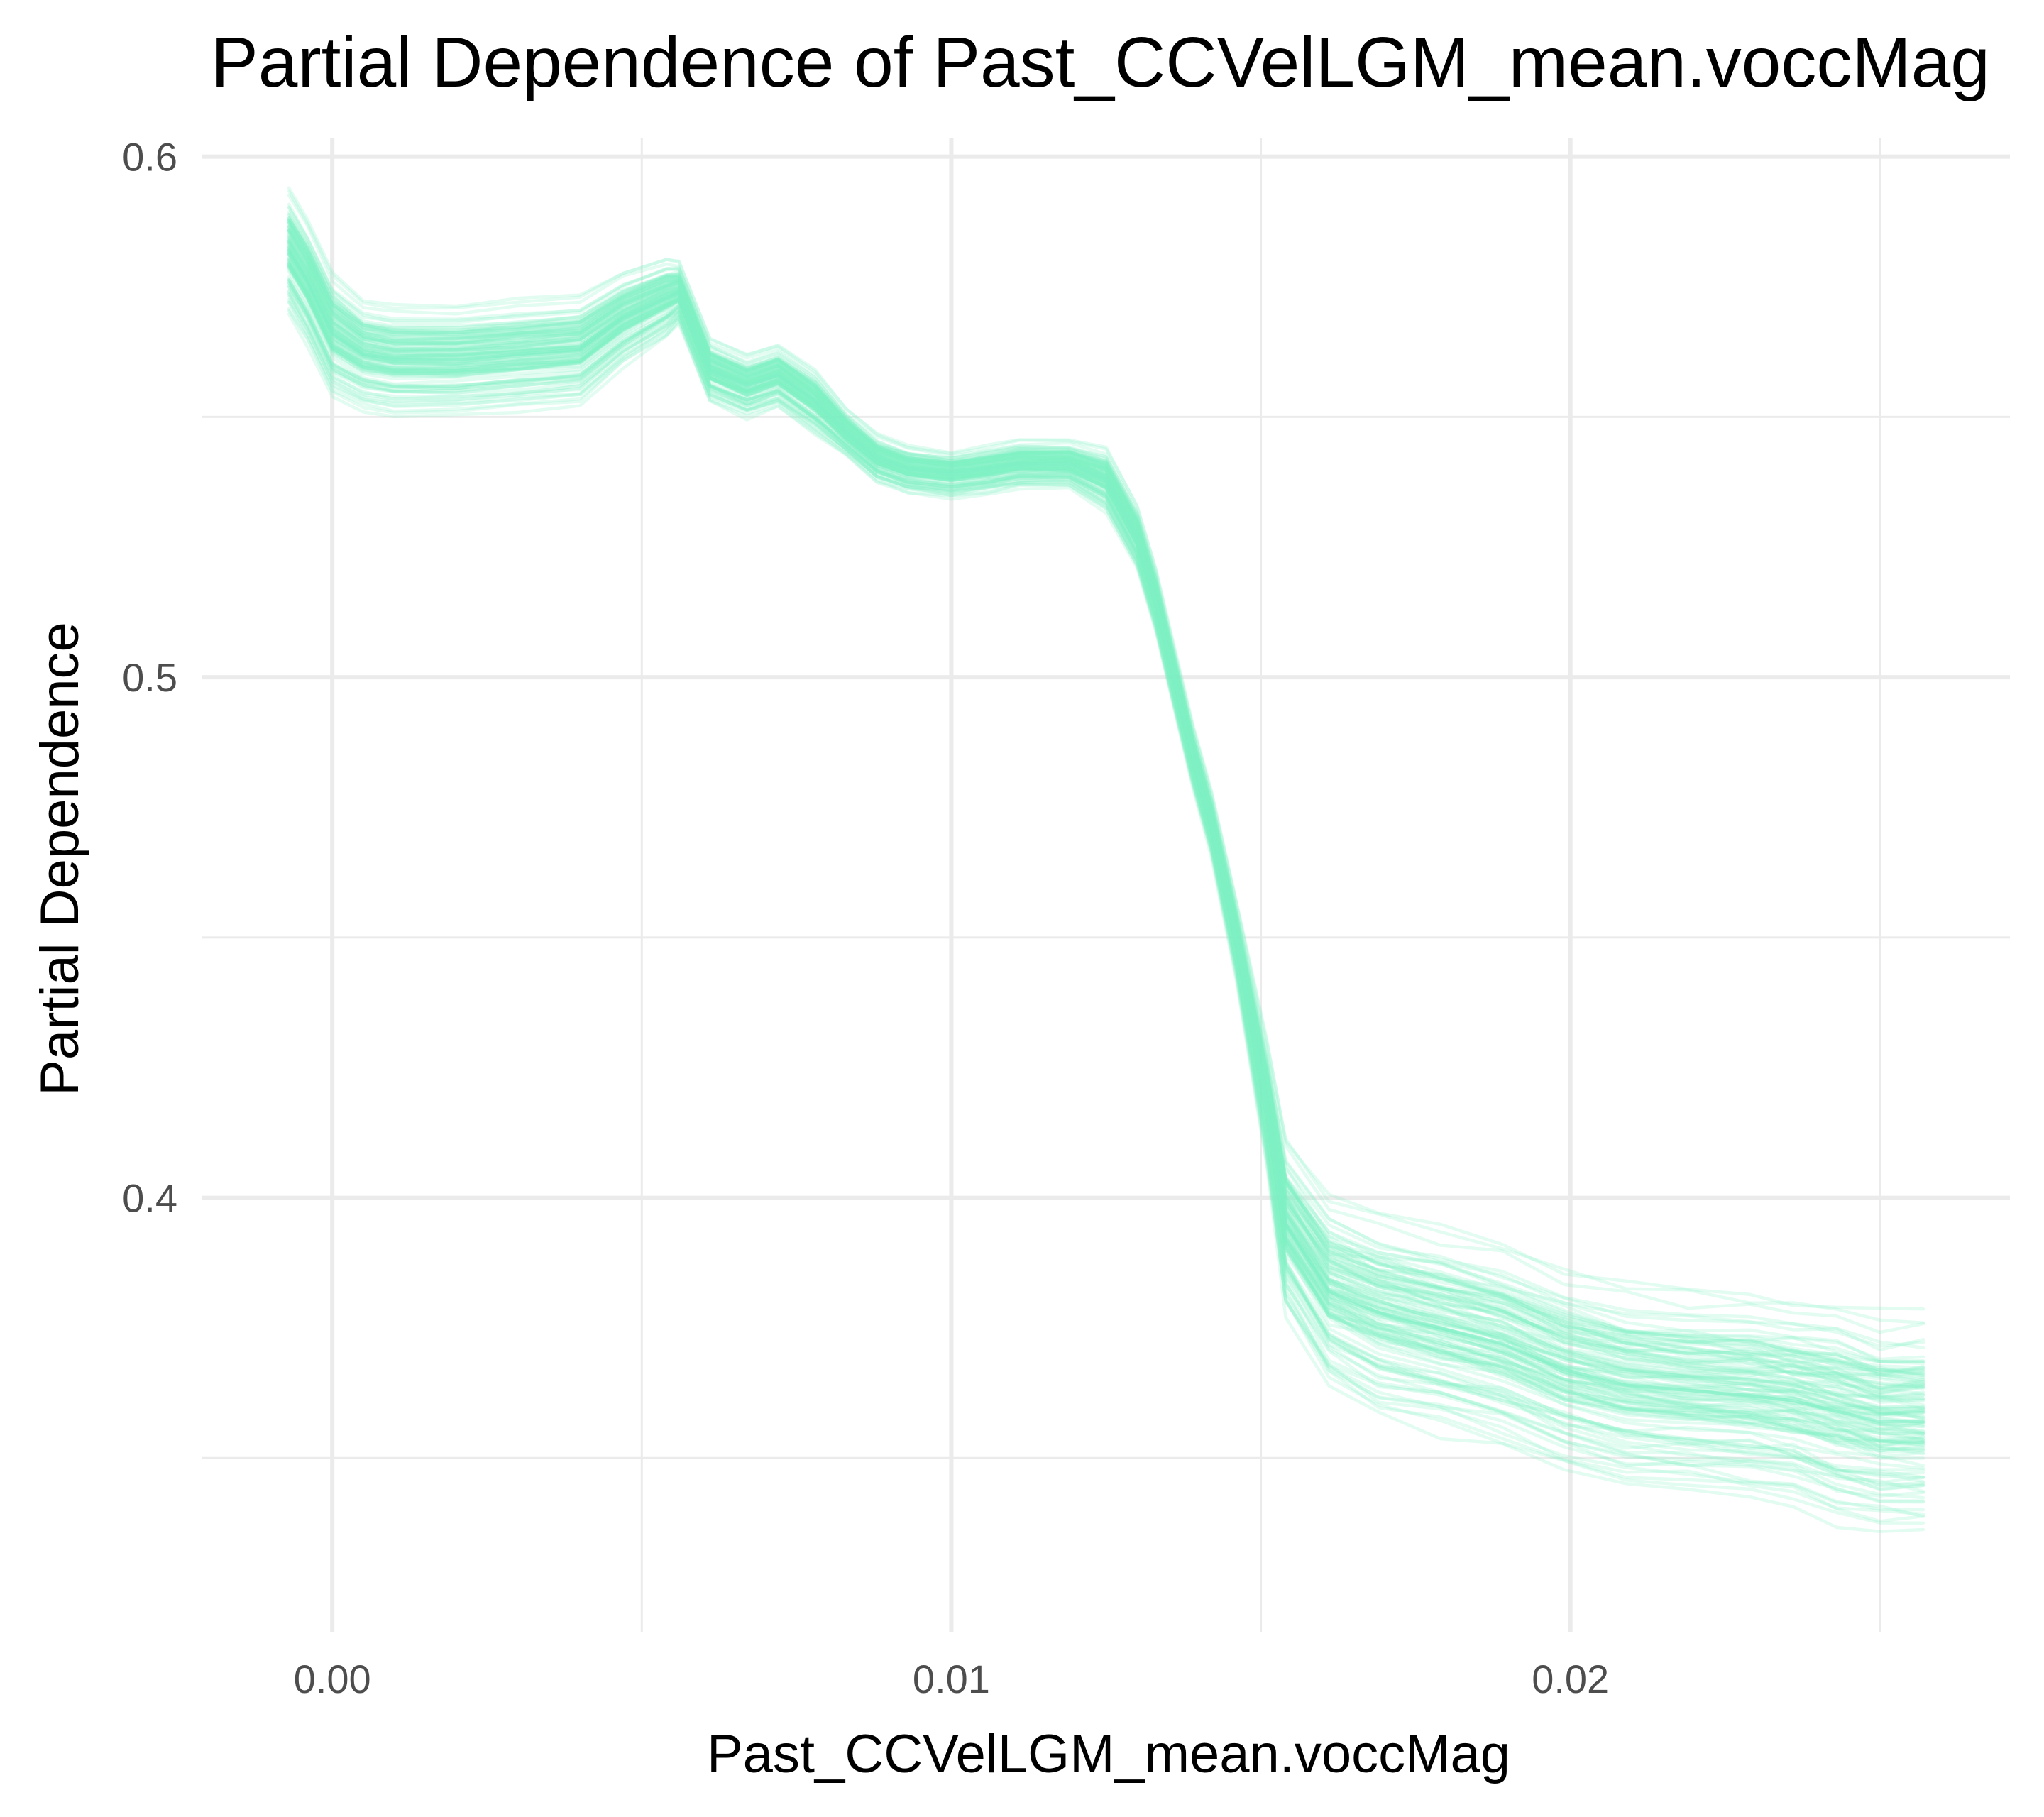 The image size is (2044, 1817). I want to click on x-tick-label: 0.02, so click(1571, 1679).